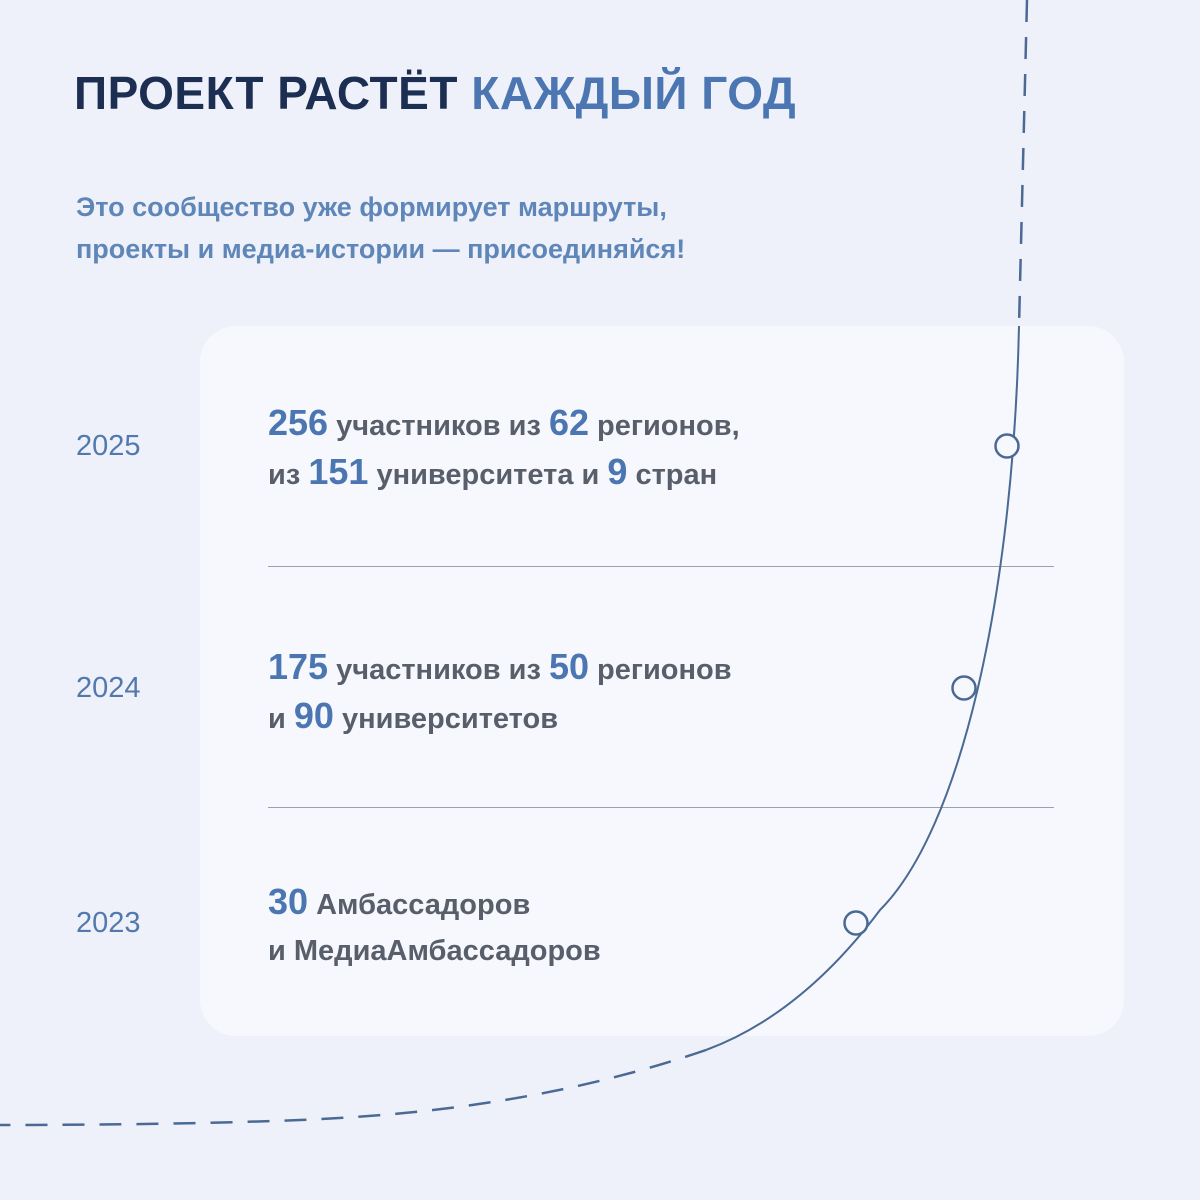  Describe the element at coordinates (108, 446) in the screenshot. I see `year-2025: 2025` at that location.